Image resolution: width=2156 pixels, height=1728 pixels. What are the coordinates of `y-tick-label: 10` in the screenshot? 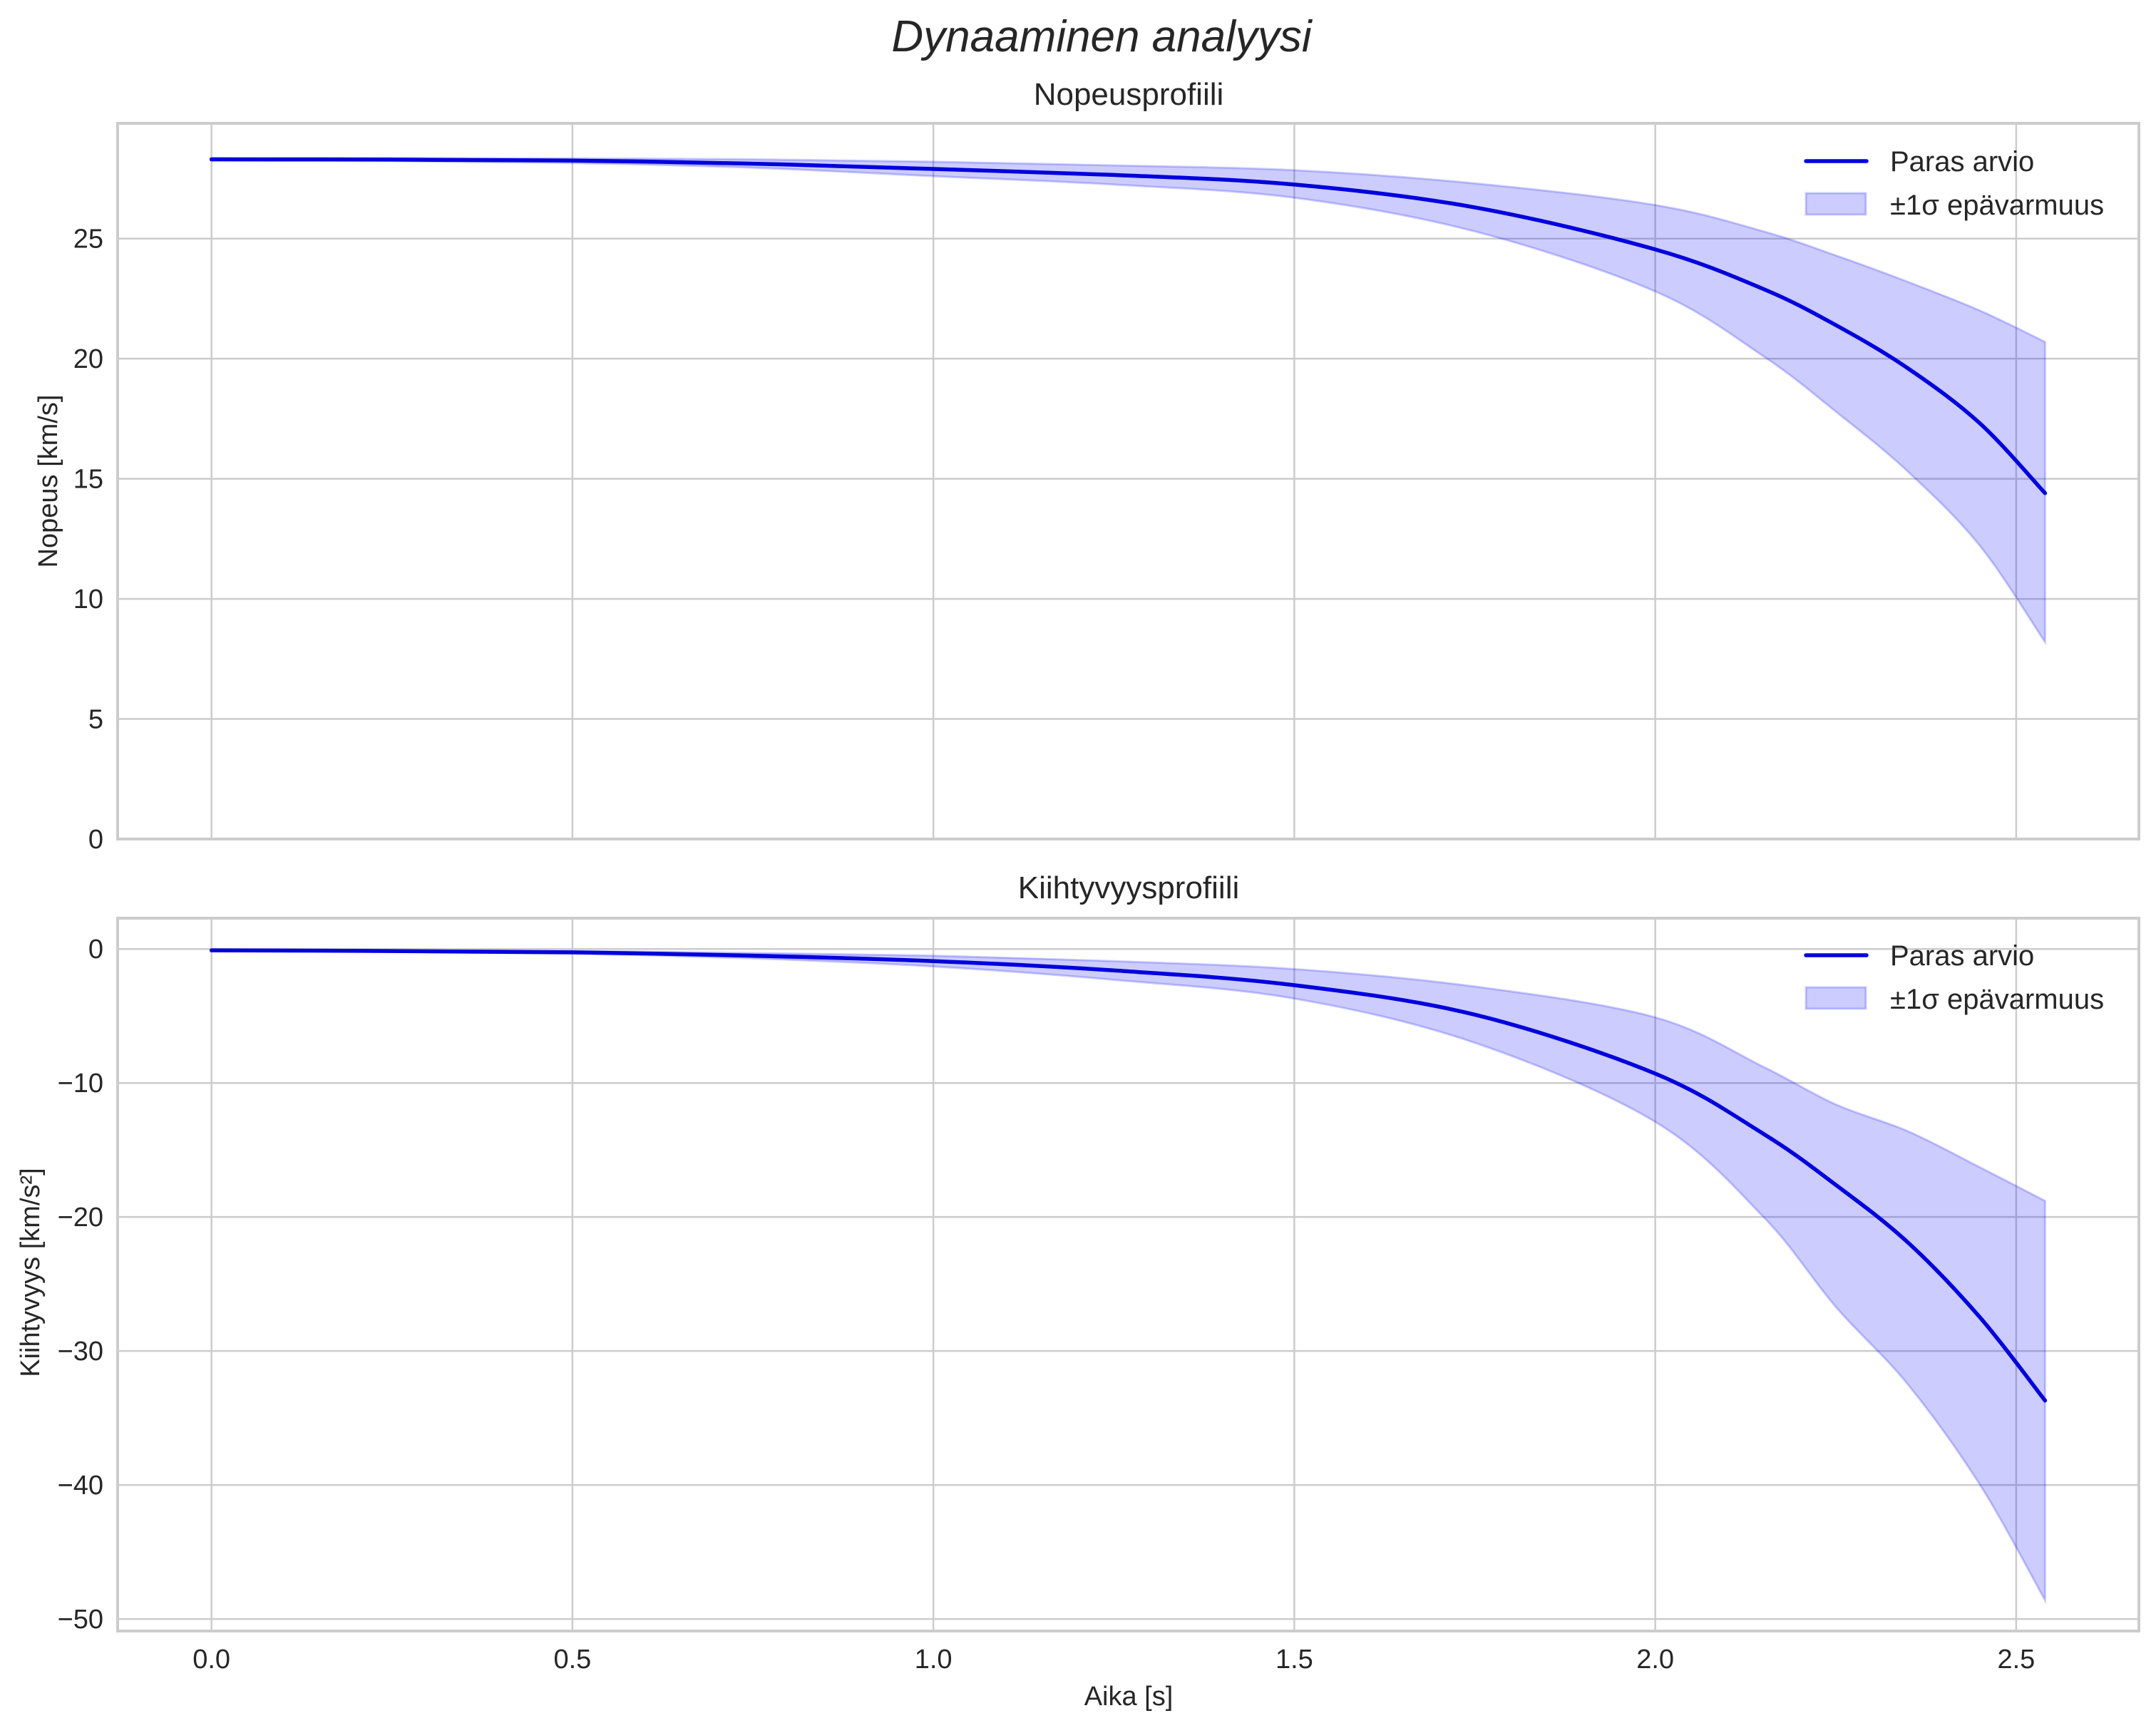 It's located at (88, 599).